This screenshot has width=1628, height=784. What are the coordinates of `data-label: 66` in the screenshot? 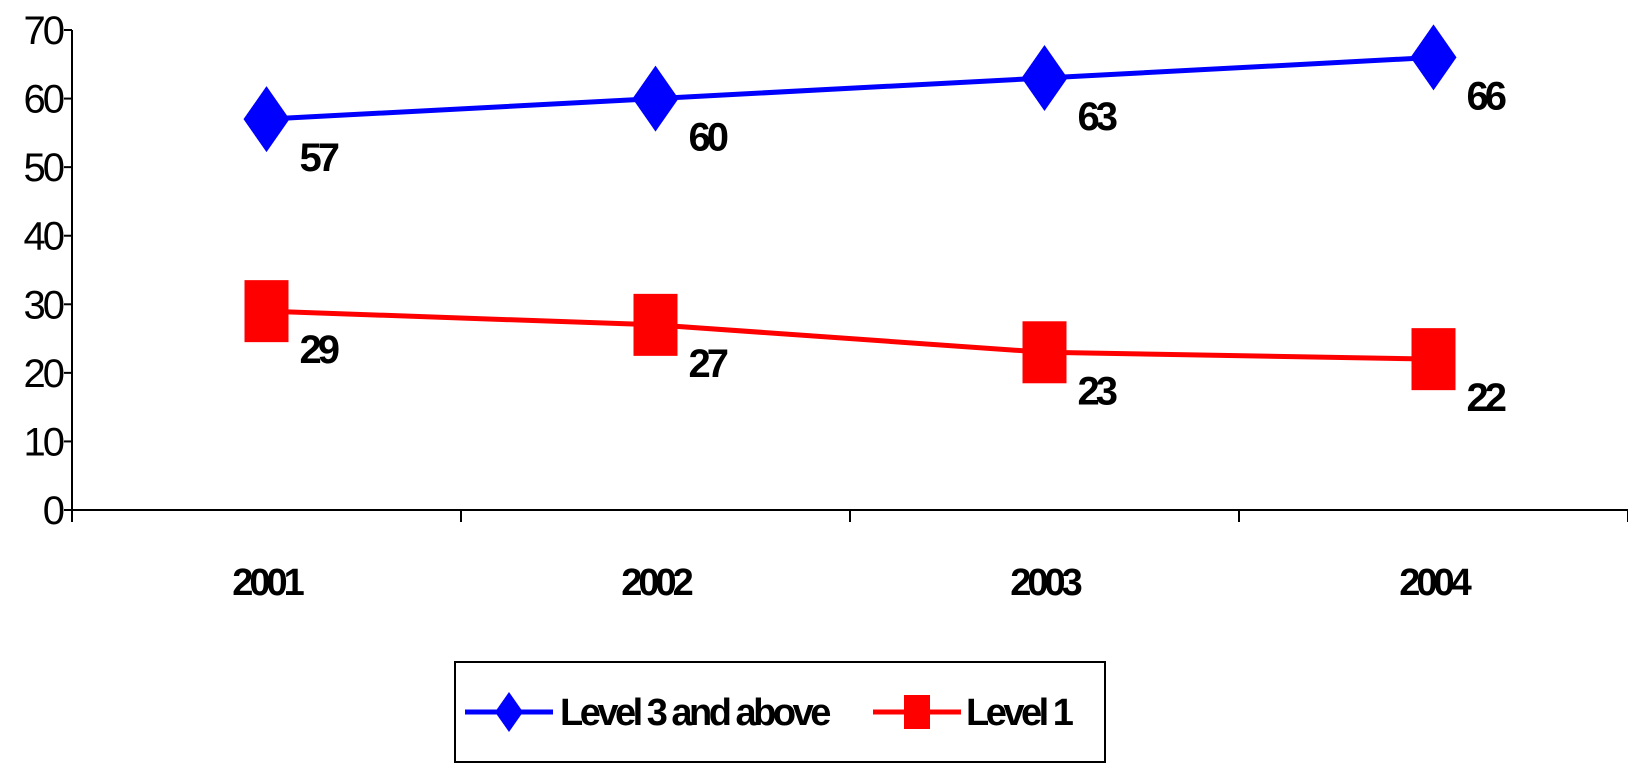 It's located at (1486, 96).